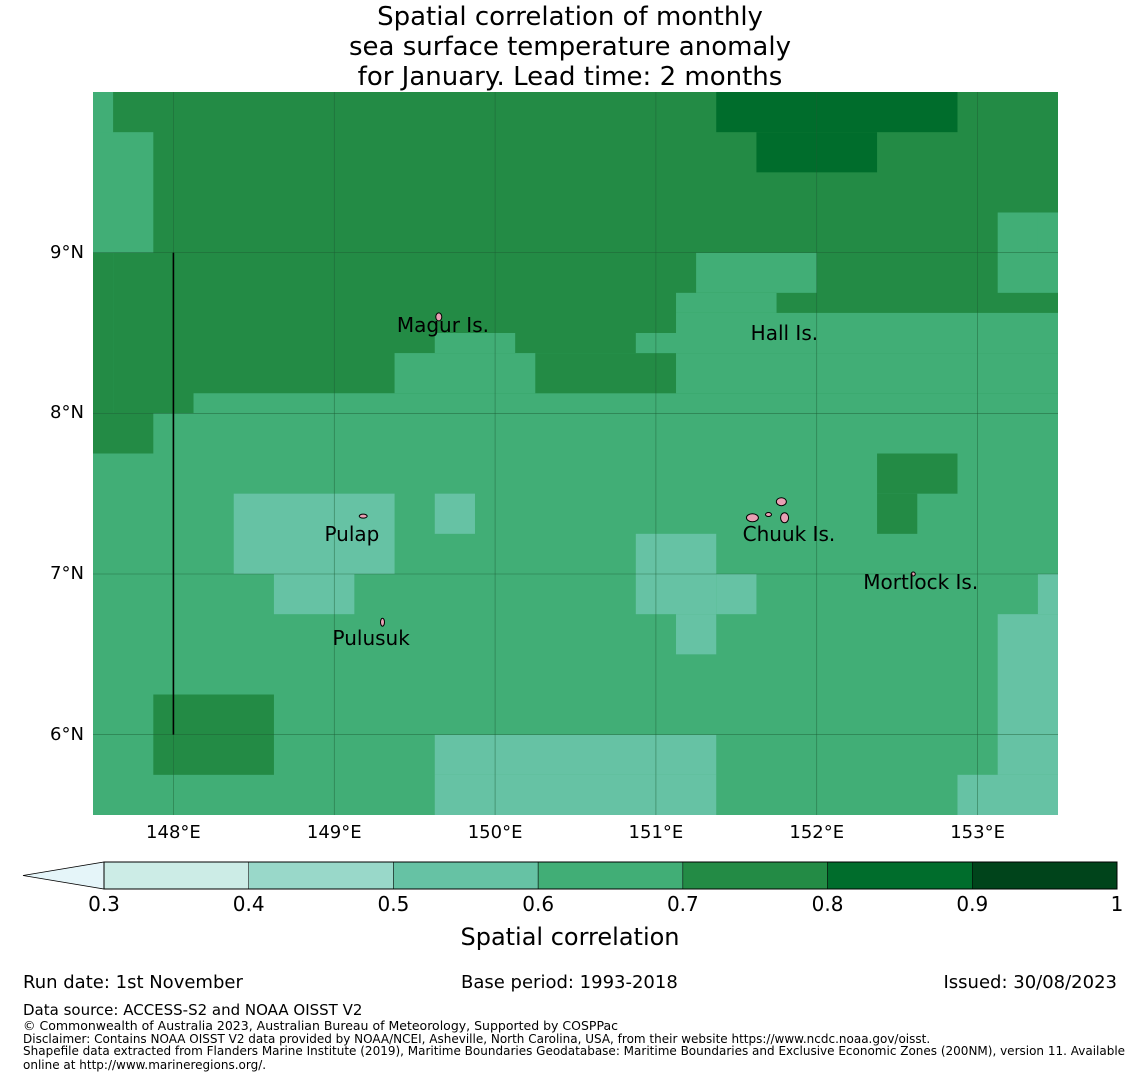 The height and width of the screenshot is (1080, 1140). What do you see at coordinates (442, 324) in the screenshot?
I see `place-label: Magur Is.` at bounding box center [442, 324].